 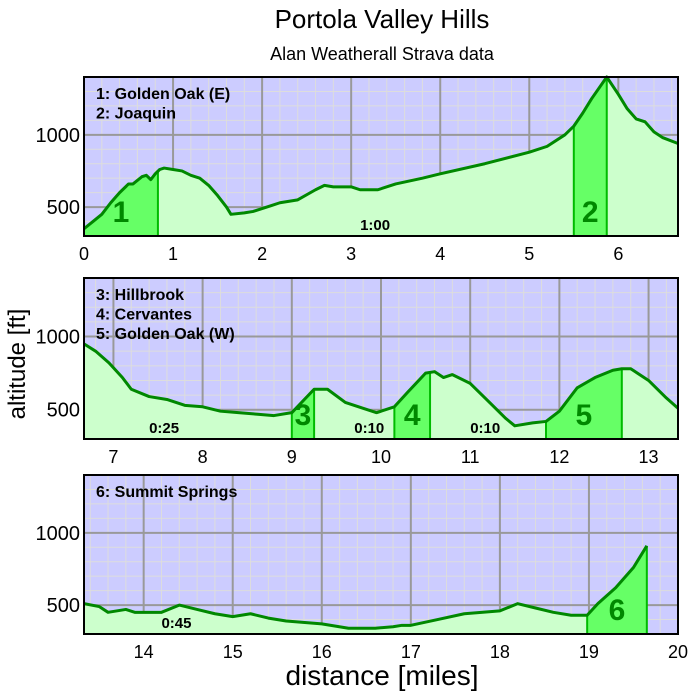 What do you see at coordinates (292, 457) in the screenshot?
I see `x-tick-label: 9` at bounding box center [292, 457].